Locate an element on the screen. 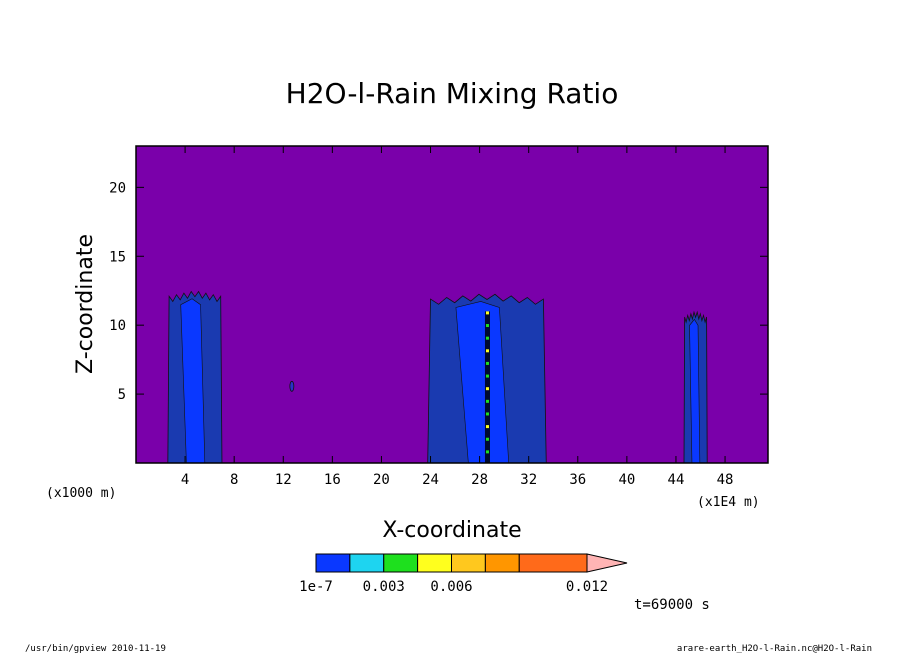 The height and width of the screenshot is (654, 904). x-tick-label: 12 is located at coordinates (283, 480).